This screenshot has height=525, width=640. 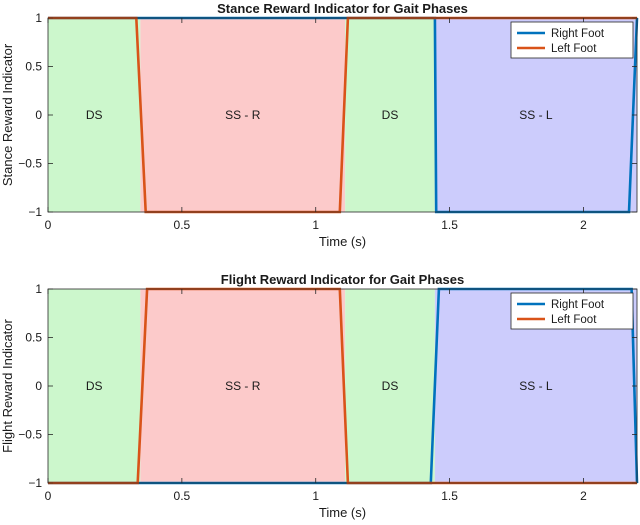 I want to click on chart-title: Stance Reward Indicator for Gait Phases, so click(x=342, y=8).